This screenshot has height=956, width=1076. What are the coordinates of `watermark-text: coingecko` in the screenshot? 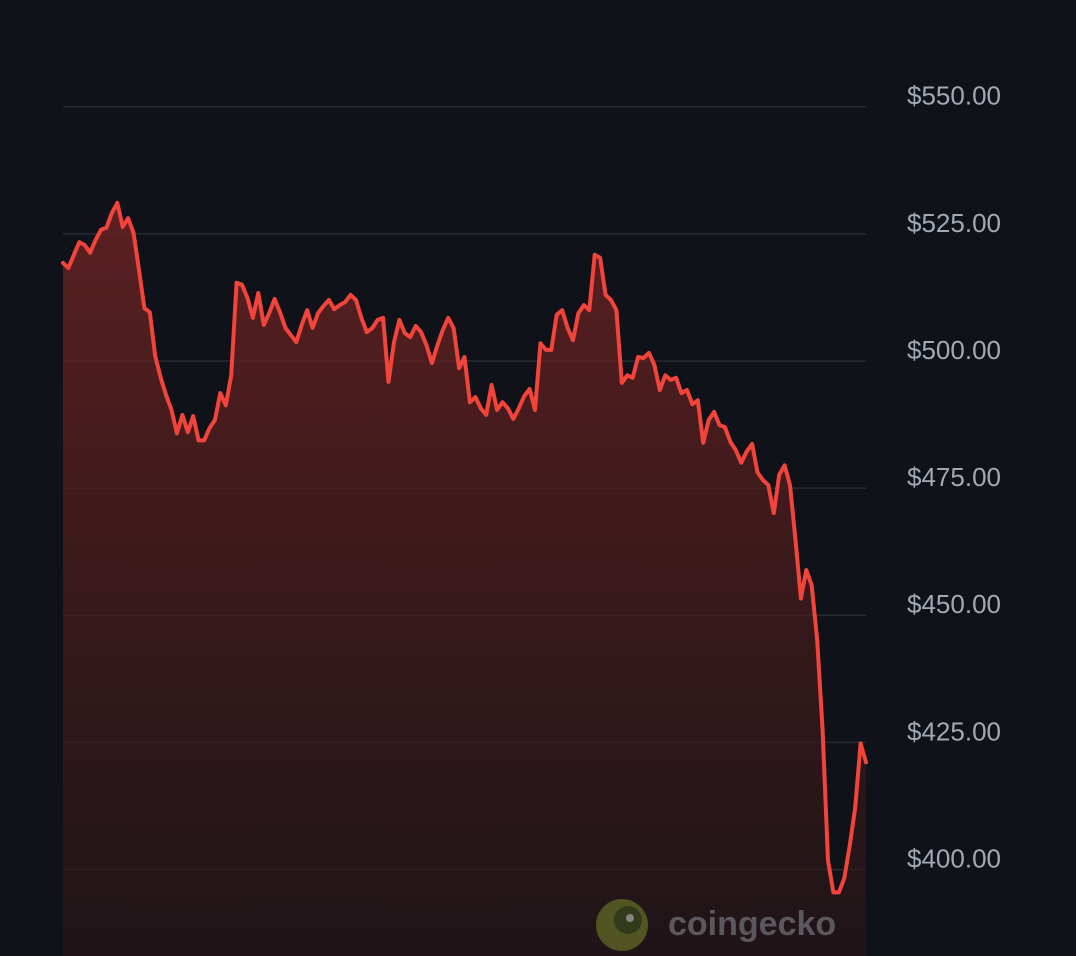 It's located at (752, 924).